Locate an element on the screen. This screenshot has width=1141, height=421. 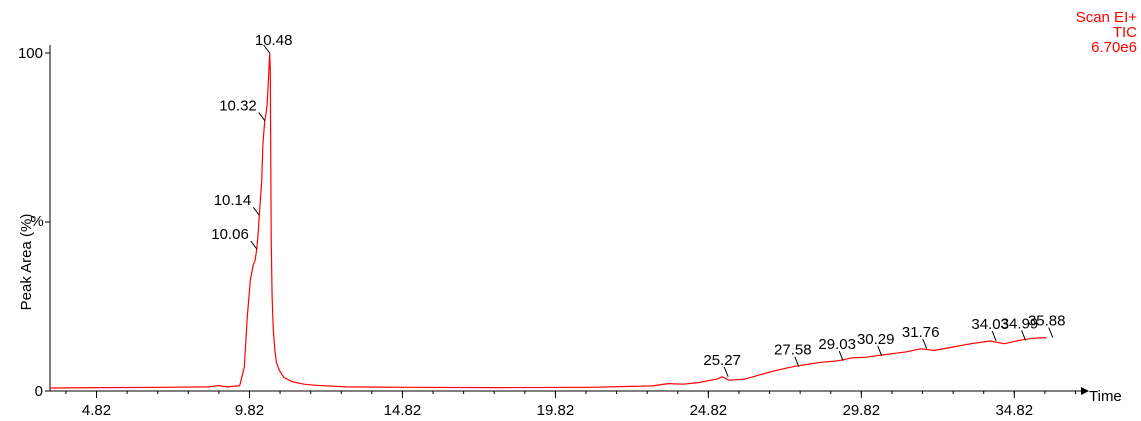
peak-label: 10.48 is located at coordinates (274, 40).